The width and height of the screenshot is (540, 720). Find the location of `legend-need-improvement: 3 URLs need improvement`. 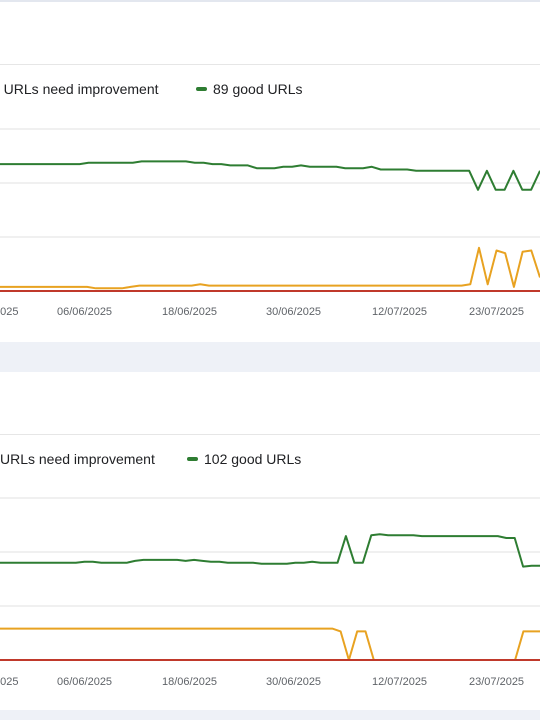

legend-need-improvement: 3 URLs need improvement is located at coordinates (79, 89).